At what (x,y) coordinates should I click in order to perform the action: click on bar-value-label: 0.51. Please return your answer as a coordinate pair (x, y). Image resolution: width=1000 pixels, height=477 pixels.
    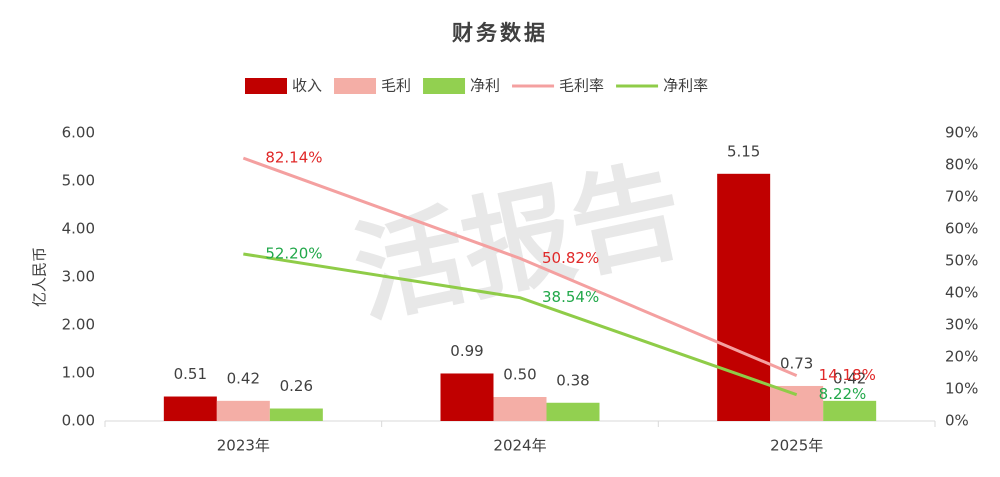
    Looking at the image, I should click on (190, 374).